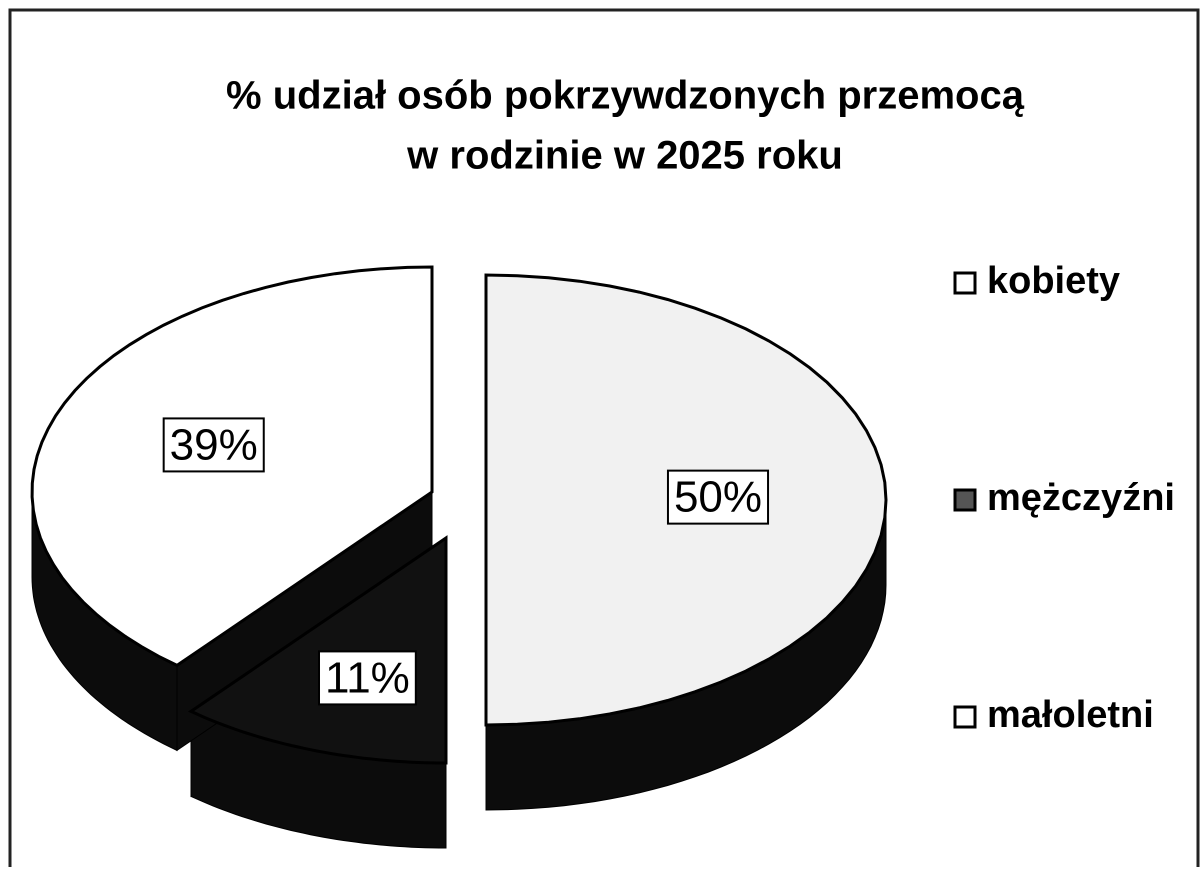 The image size is (1200, 872). Describe the element at coordinates (624, 156) in the screenshot. I see `chart-title: w rodzinie w 2025 roku` at that location.